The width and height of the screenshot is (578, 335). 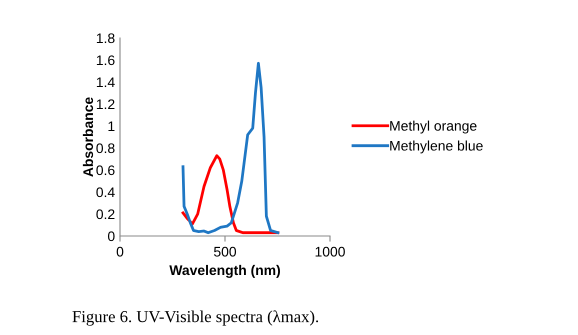 I want to click on x-tick-label: 0, so click(x=120, y=251).